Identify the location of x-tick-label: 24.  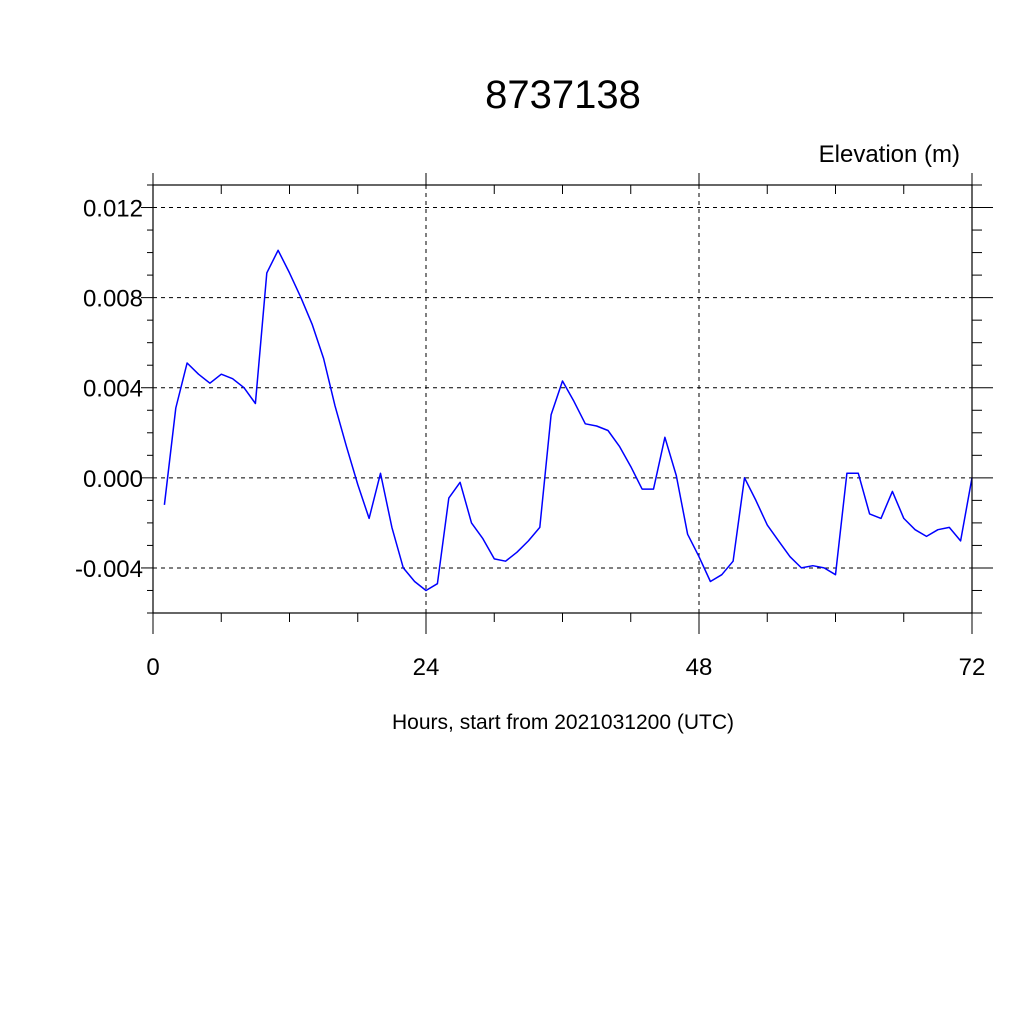
(426, 667).